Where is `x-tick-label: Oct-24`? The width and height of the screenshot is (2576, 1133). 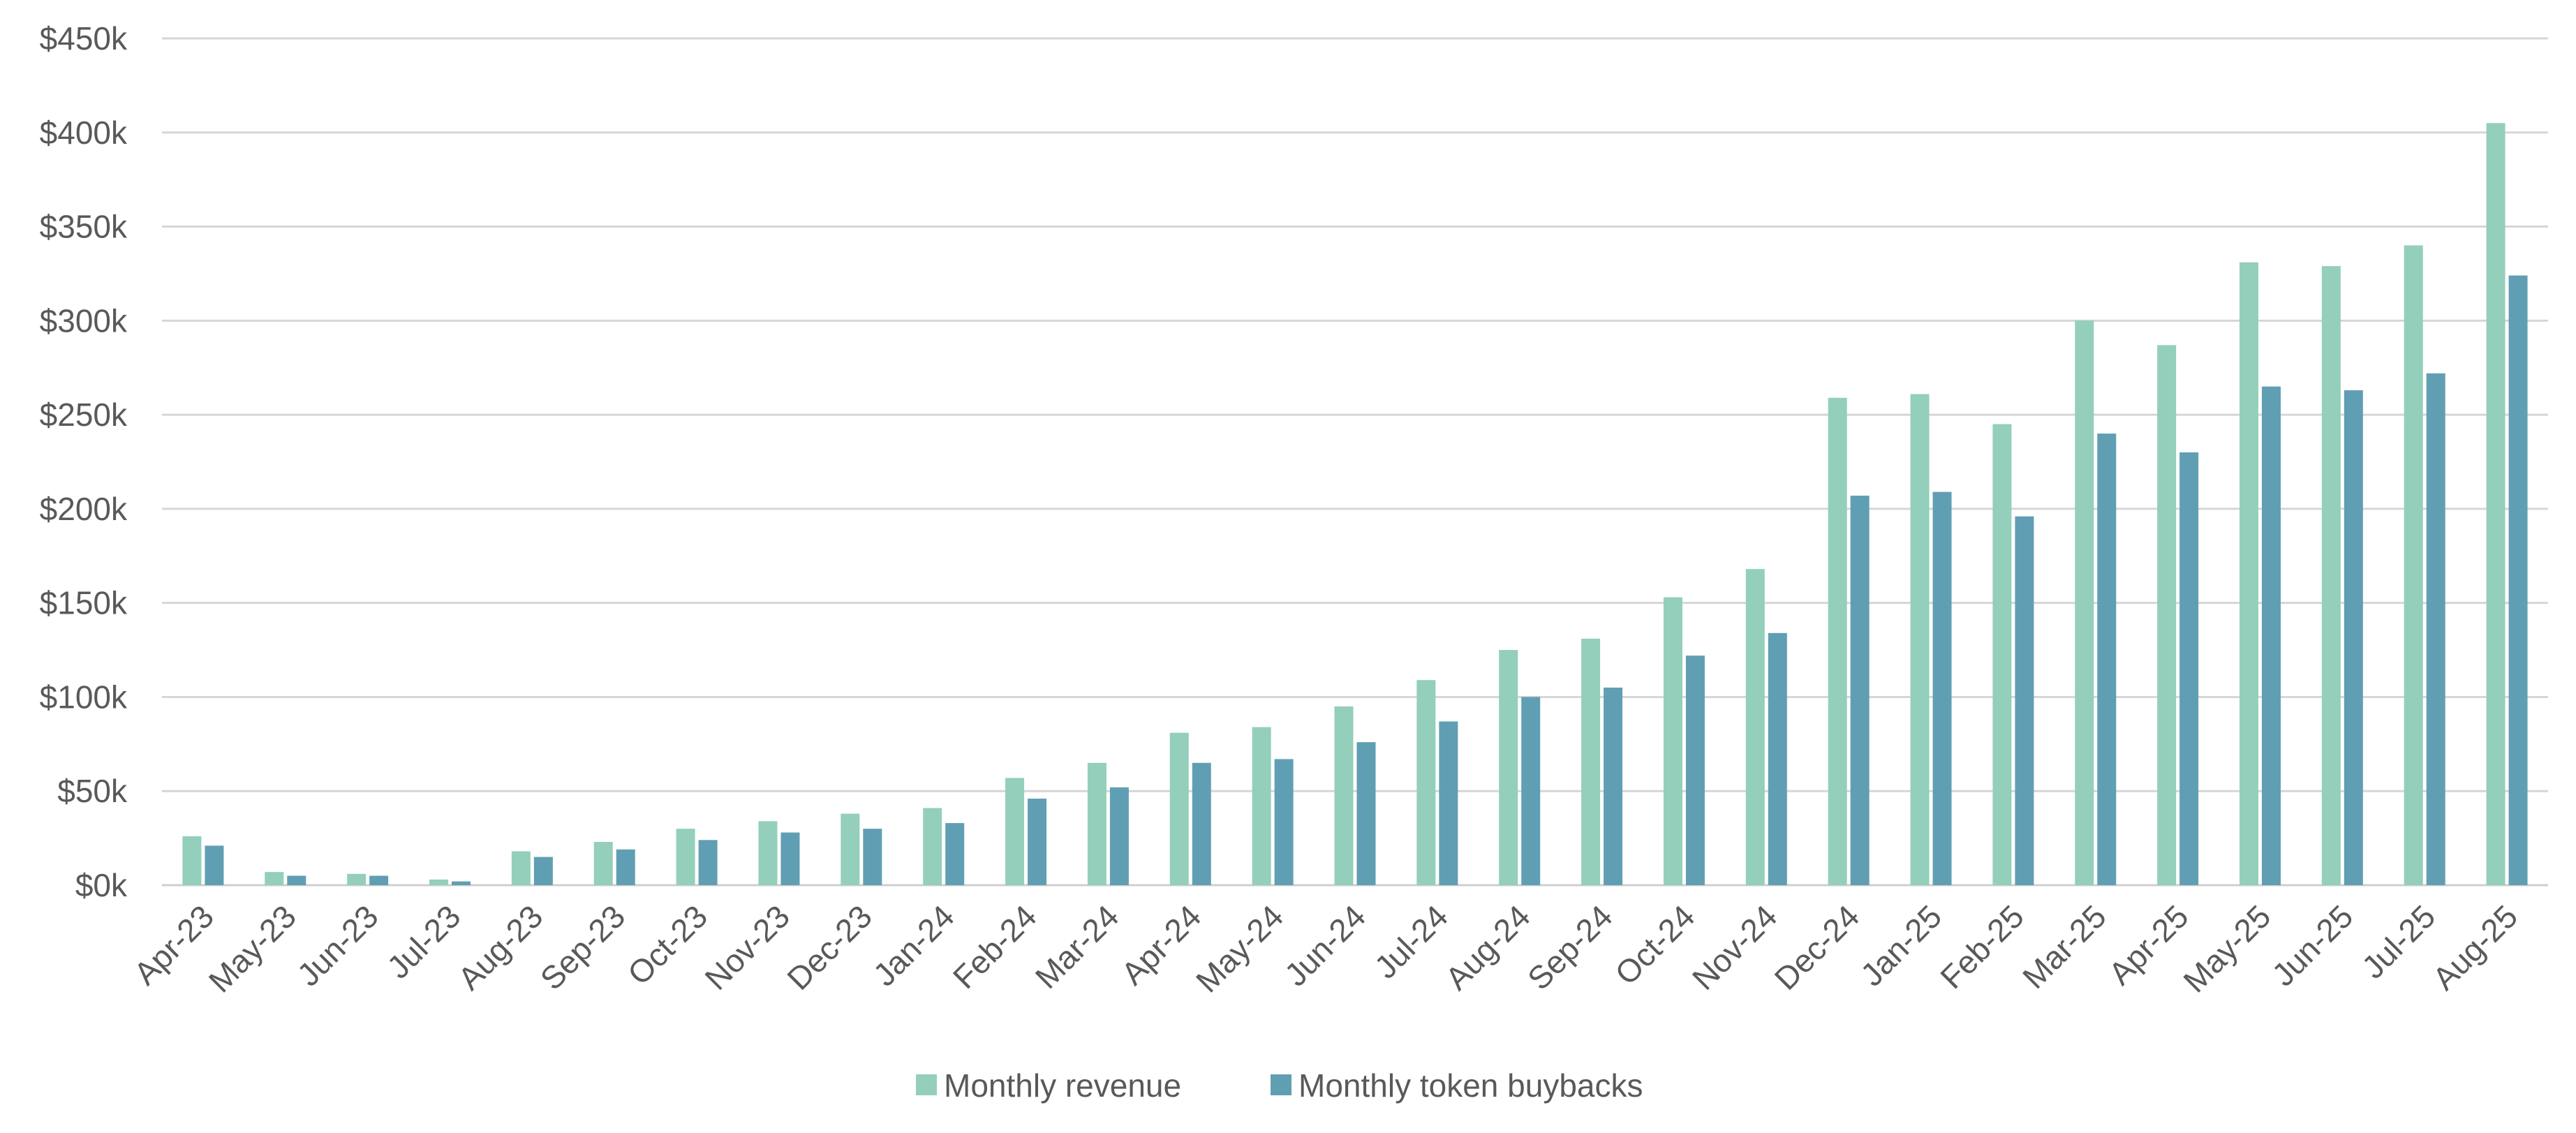 x-tick-label: Oct-24 is located at coordinates (1654, 945).